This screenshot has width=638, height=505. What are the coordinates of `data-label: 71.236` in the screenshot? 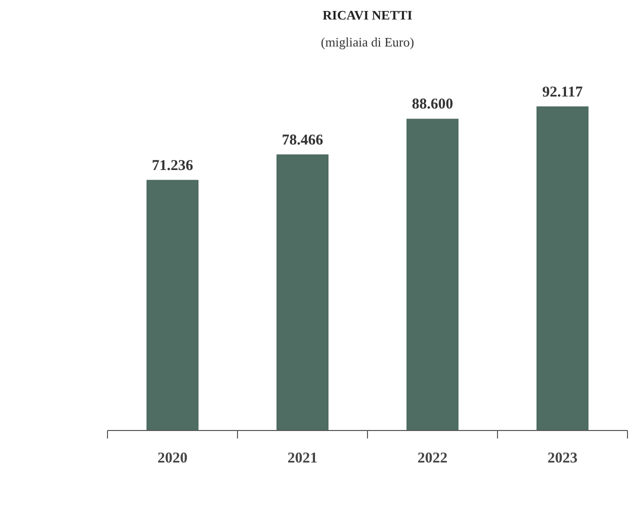 It's located at (173, 166).